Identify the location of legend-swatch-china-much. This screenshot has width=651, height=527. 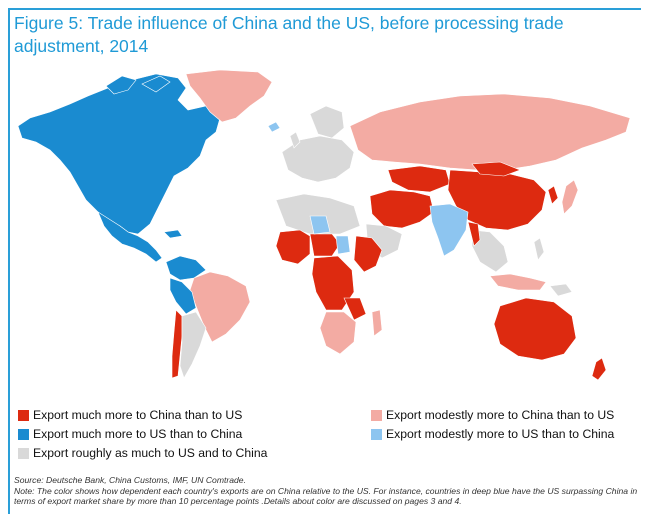
(23, 415).